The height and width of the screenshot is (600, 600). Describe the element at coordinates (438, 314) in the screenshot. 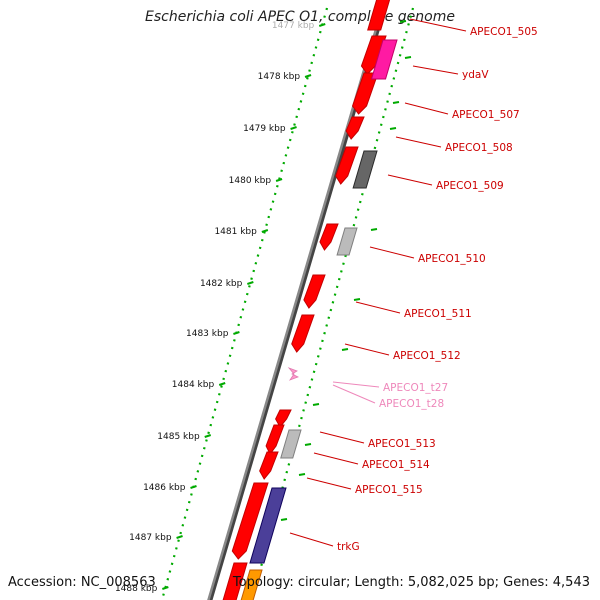

I see `gene-label: APECO1_511` at that location.